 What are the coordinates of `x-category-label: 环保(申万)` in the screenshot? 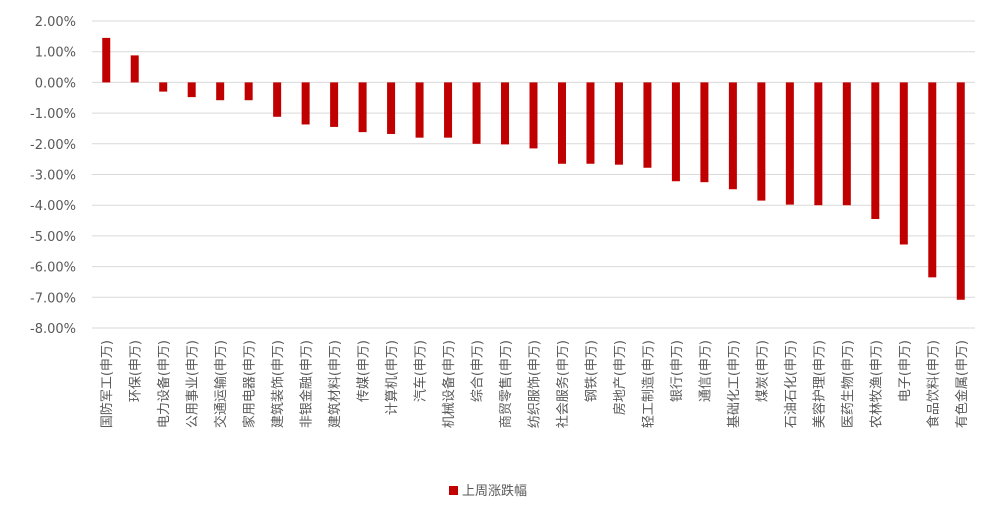 It's located at (136, 371).